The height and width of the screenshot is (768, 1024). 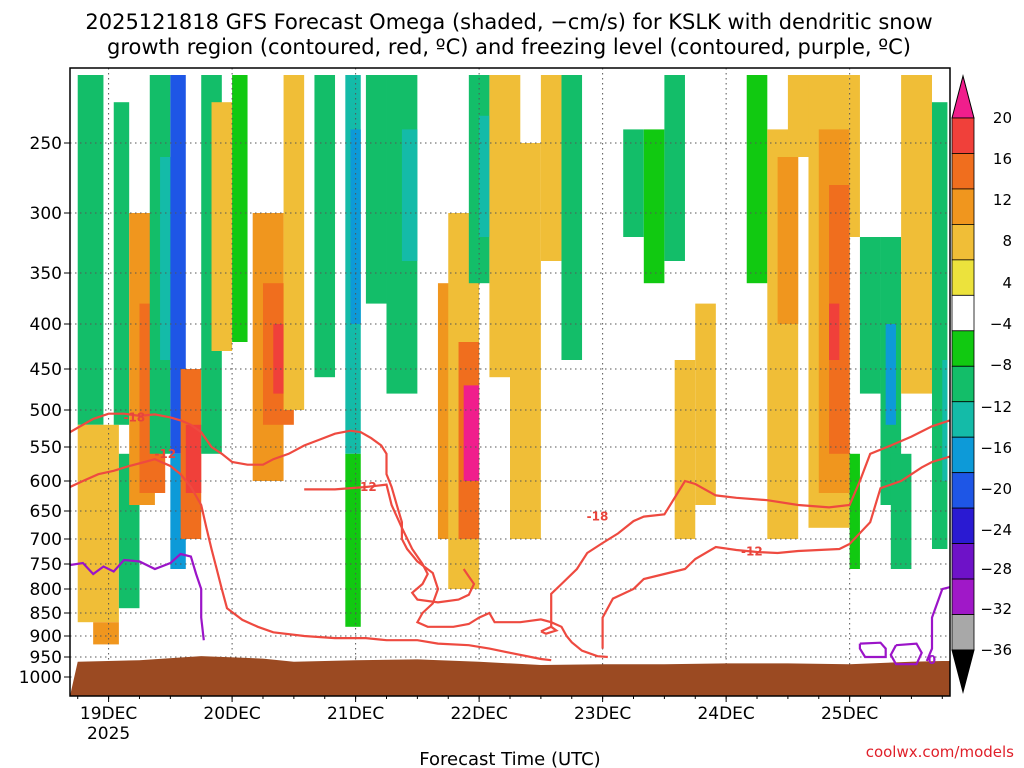 I want to click on colorbar-label: −16, so click(x=996, y=448).